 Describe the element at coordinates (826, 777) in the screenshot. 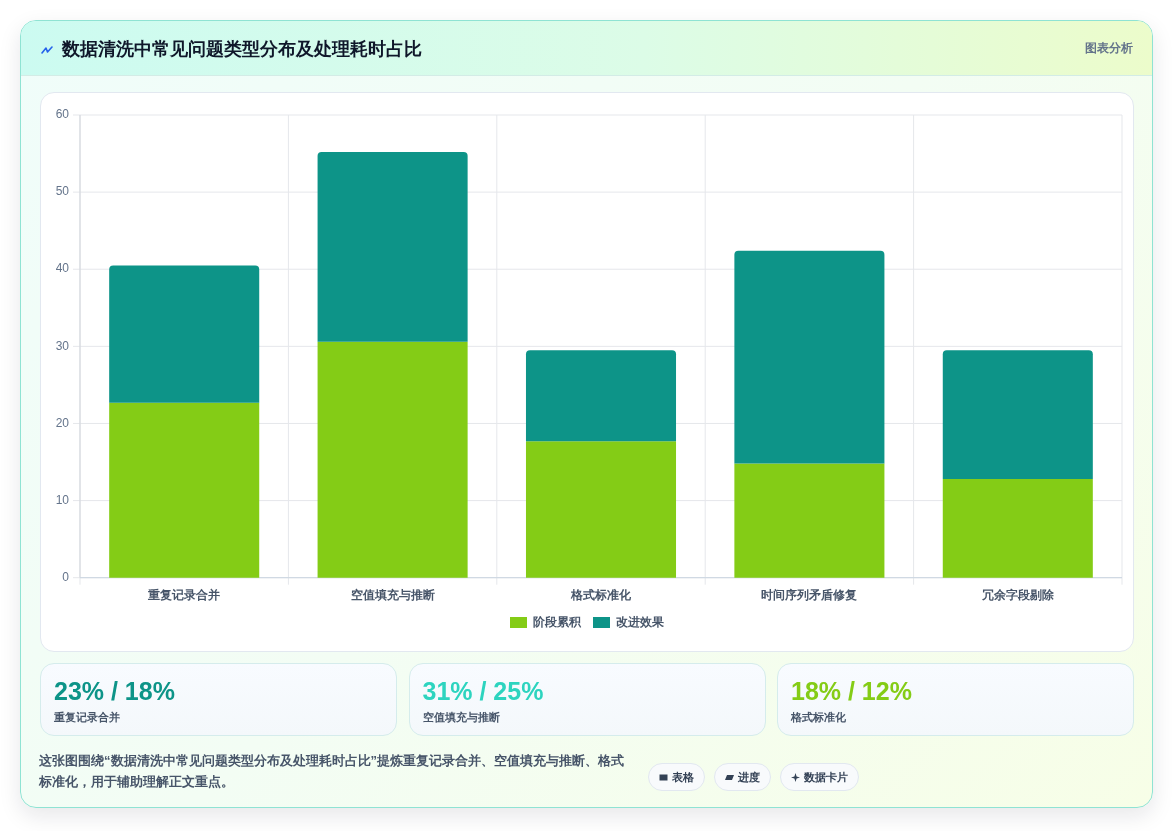

I see `text: 数据卡片` at that location.